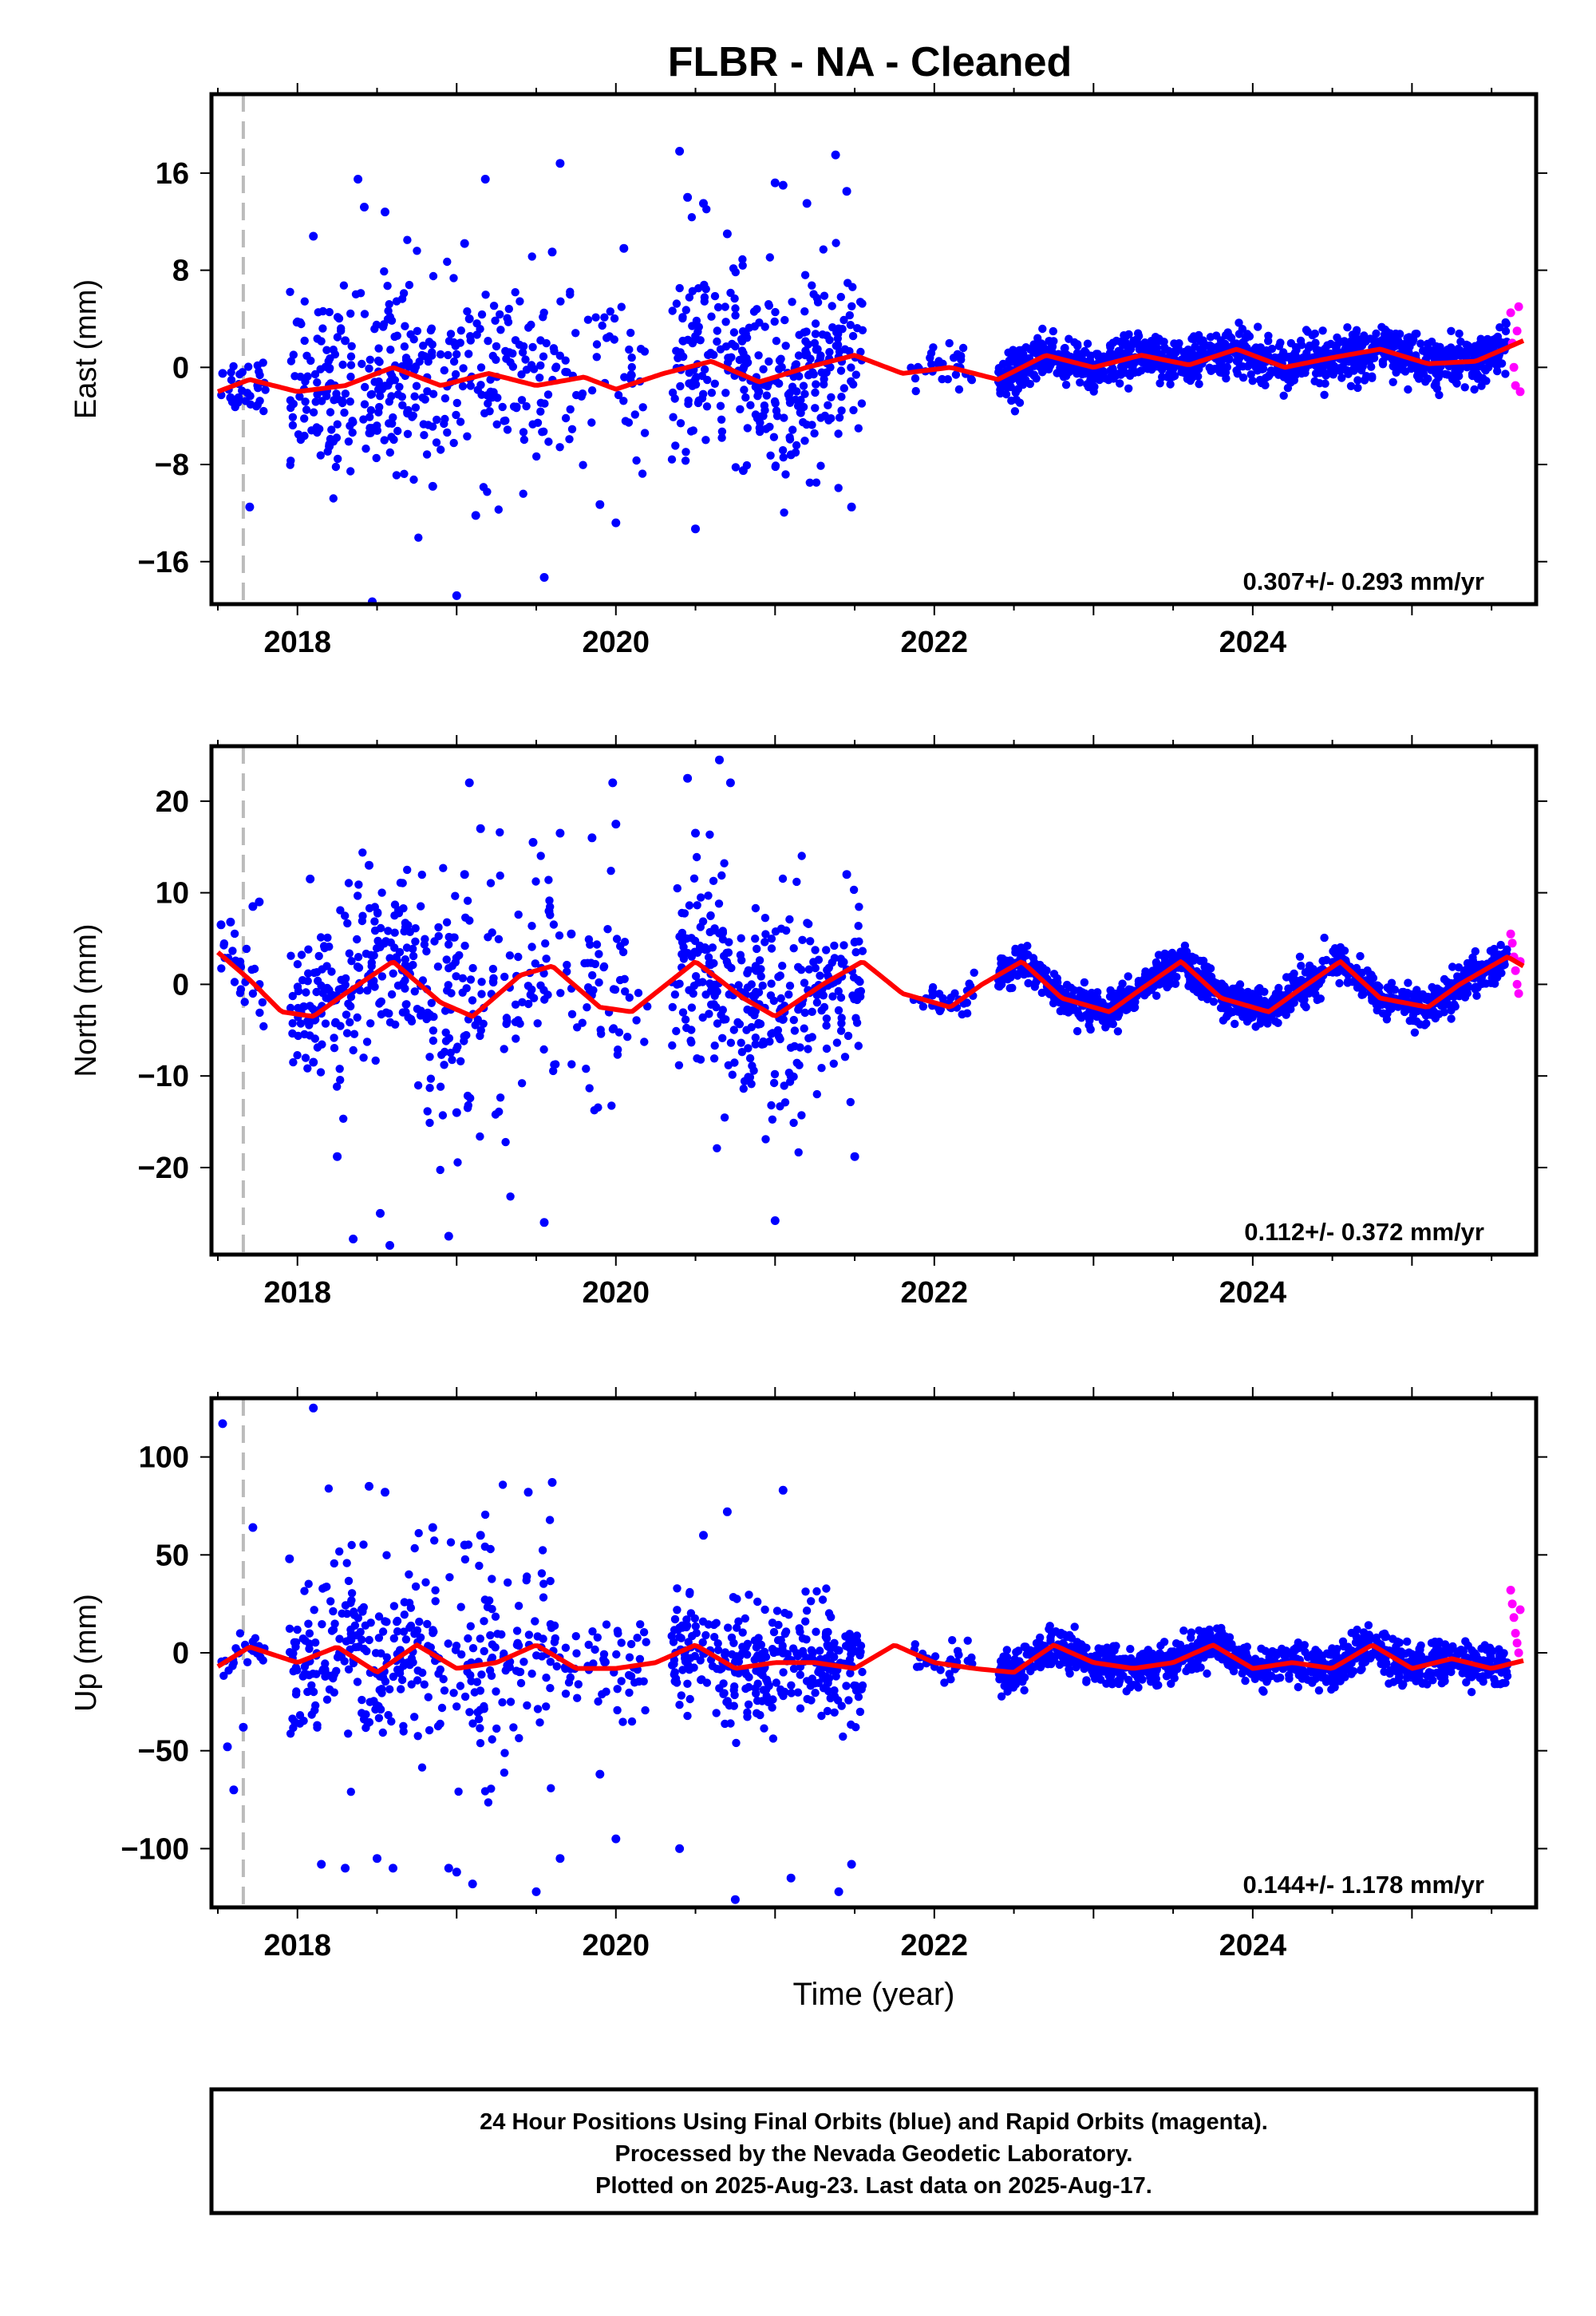 This screenshot has width=1596, height=2316. Describe the element at coordinates (1253, 642) in the screenshot. I see `x-tick-label: 2024` at that location.